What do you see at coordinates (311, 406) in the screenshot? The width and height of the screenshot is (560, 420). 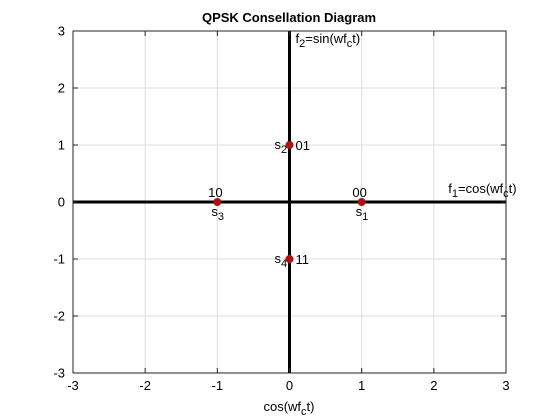 I see `x-axis-label-tail: t)` at bounding box center [311, 406].